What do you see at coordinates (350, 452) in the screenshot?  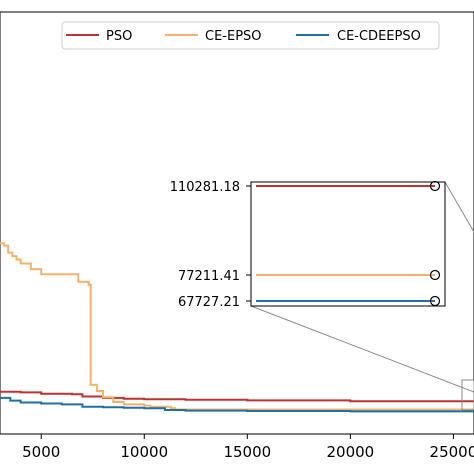 I see `x-tick-label-20000: 20000` at bounding box center [350, 452].